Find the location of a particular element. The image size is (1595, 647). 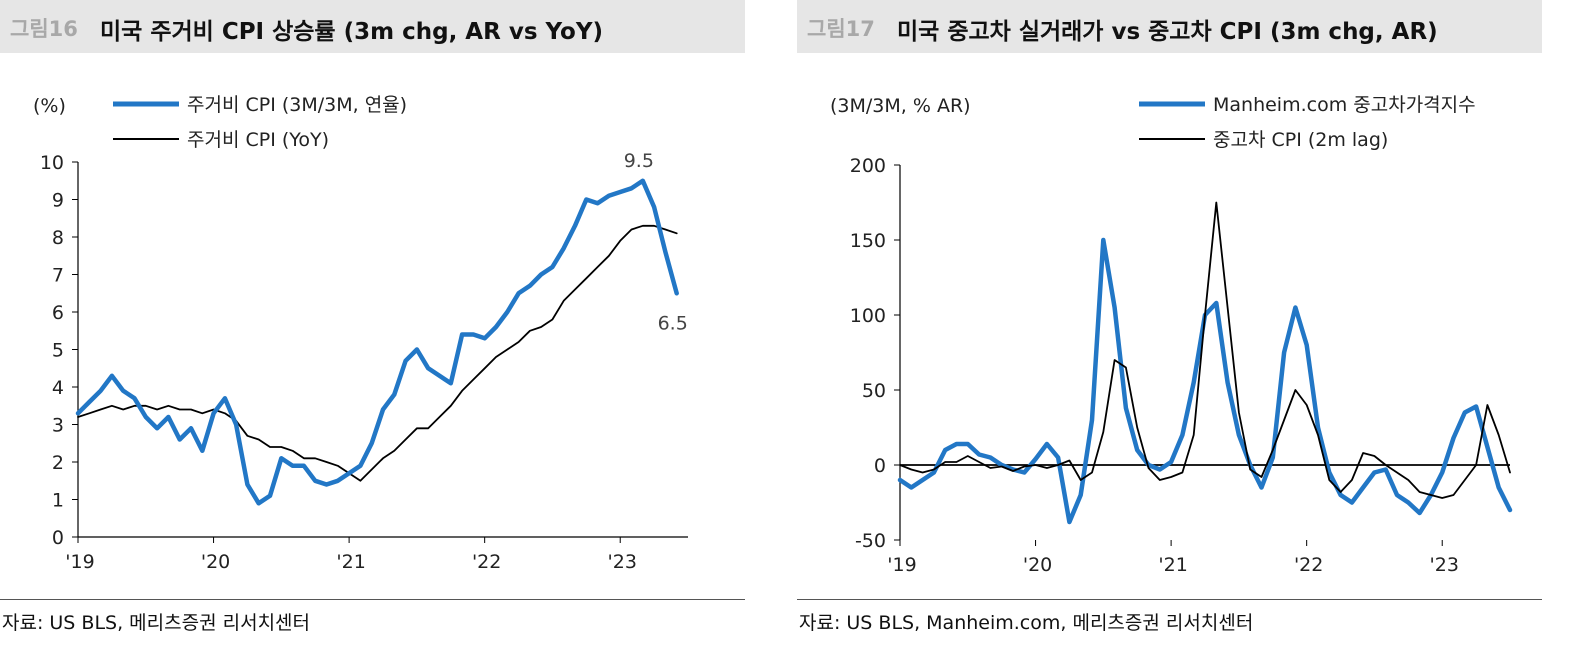

y-tick-label: 6 is located at coordinates (58, 313).